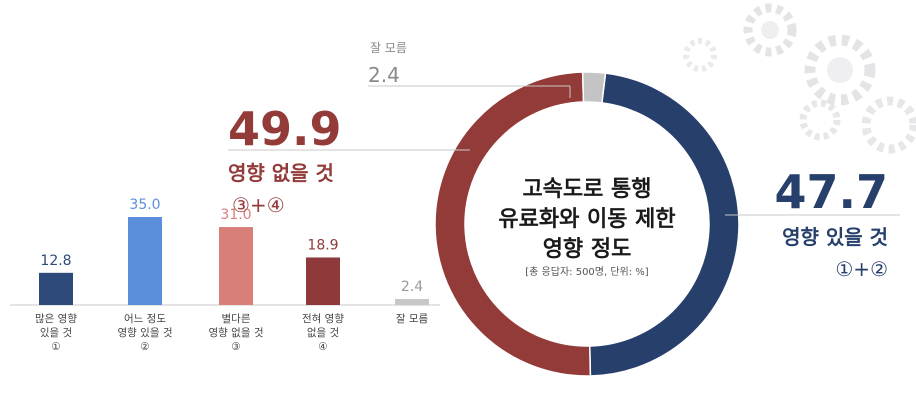 This screenshot has height=402, width=916. I want to click on callout-dont-know-value: 2.4, so click(384, 75).